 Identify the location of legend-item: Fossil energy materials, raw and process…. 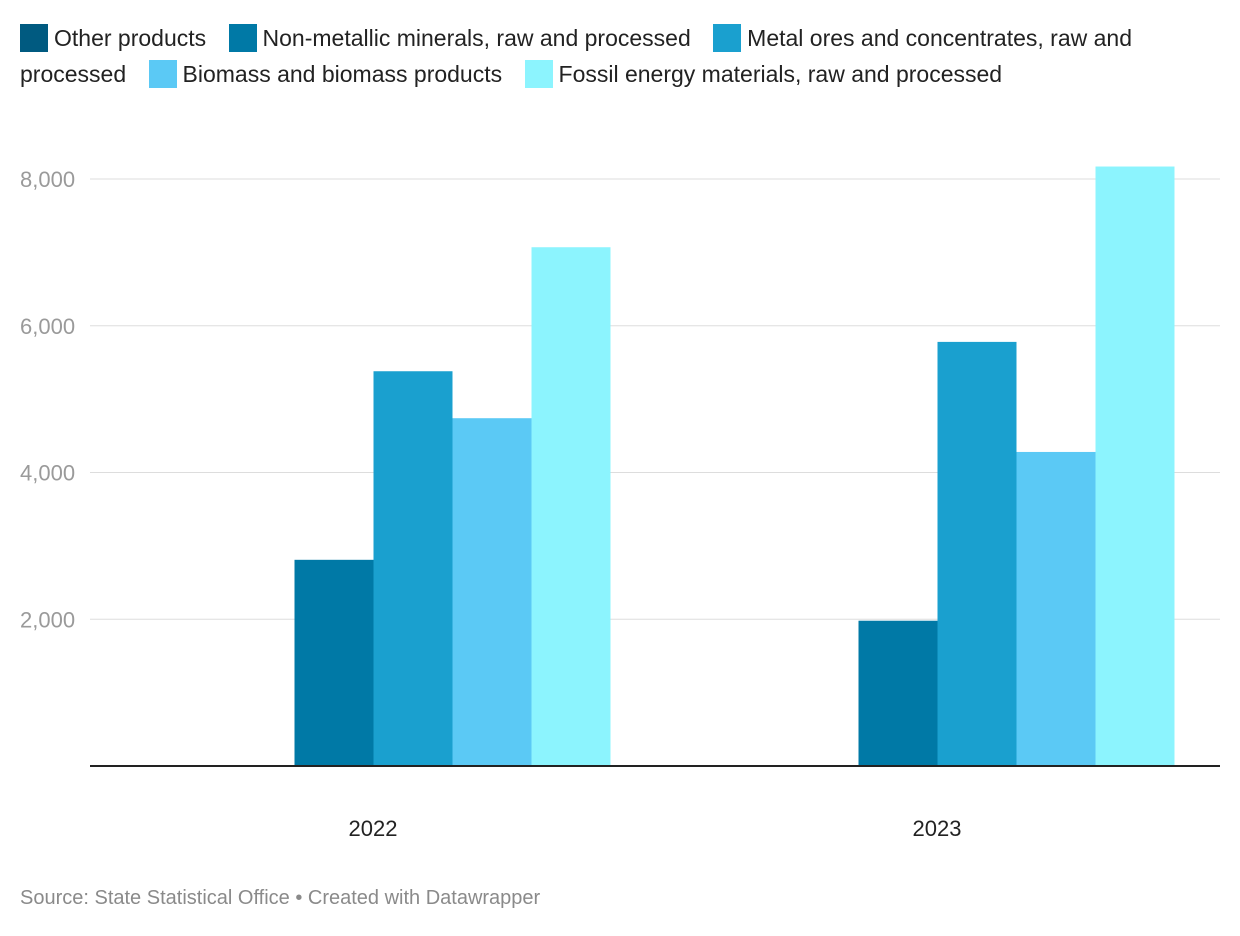
(763, 74).